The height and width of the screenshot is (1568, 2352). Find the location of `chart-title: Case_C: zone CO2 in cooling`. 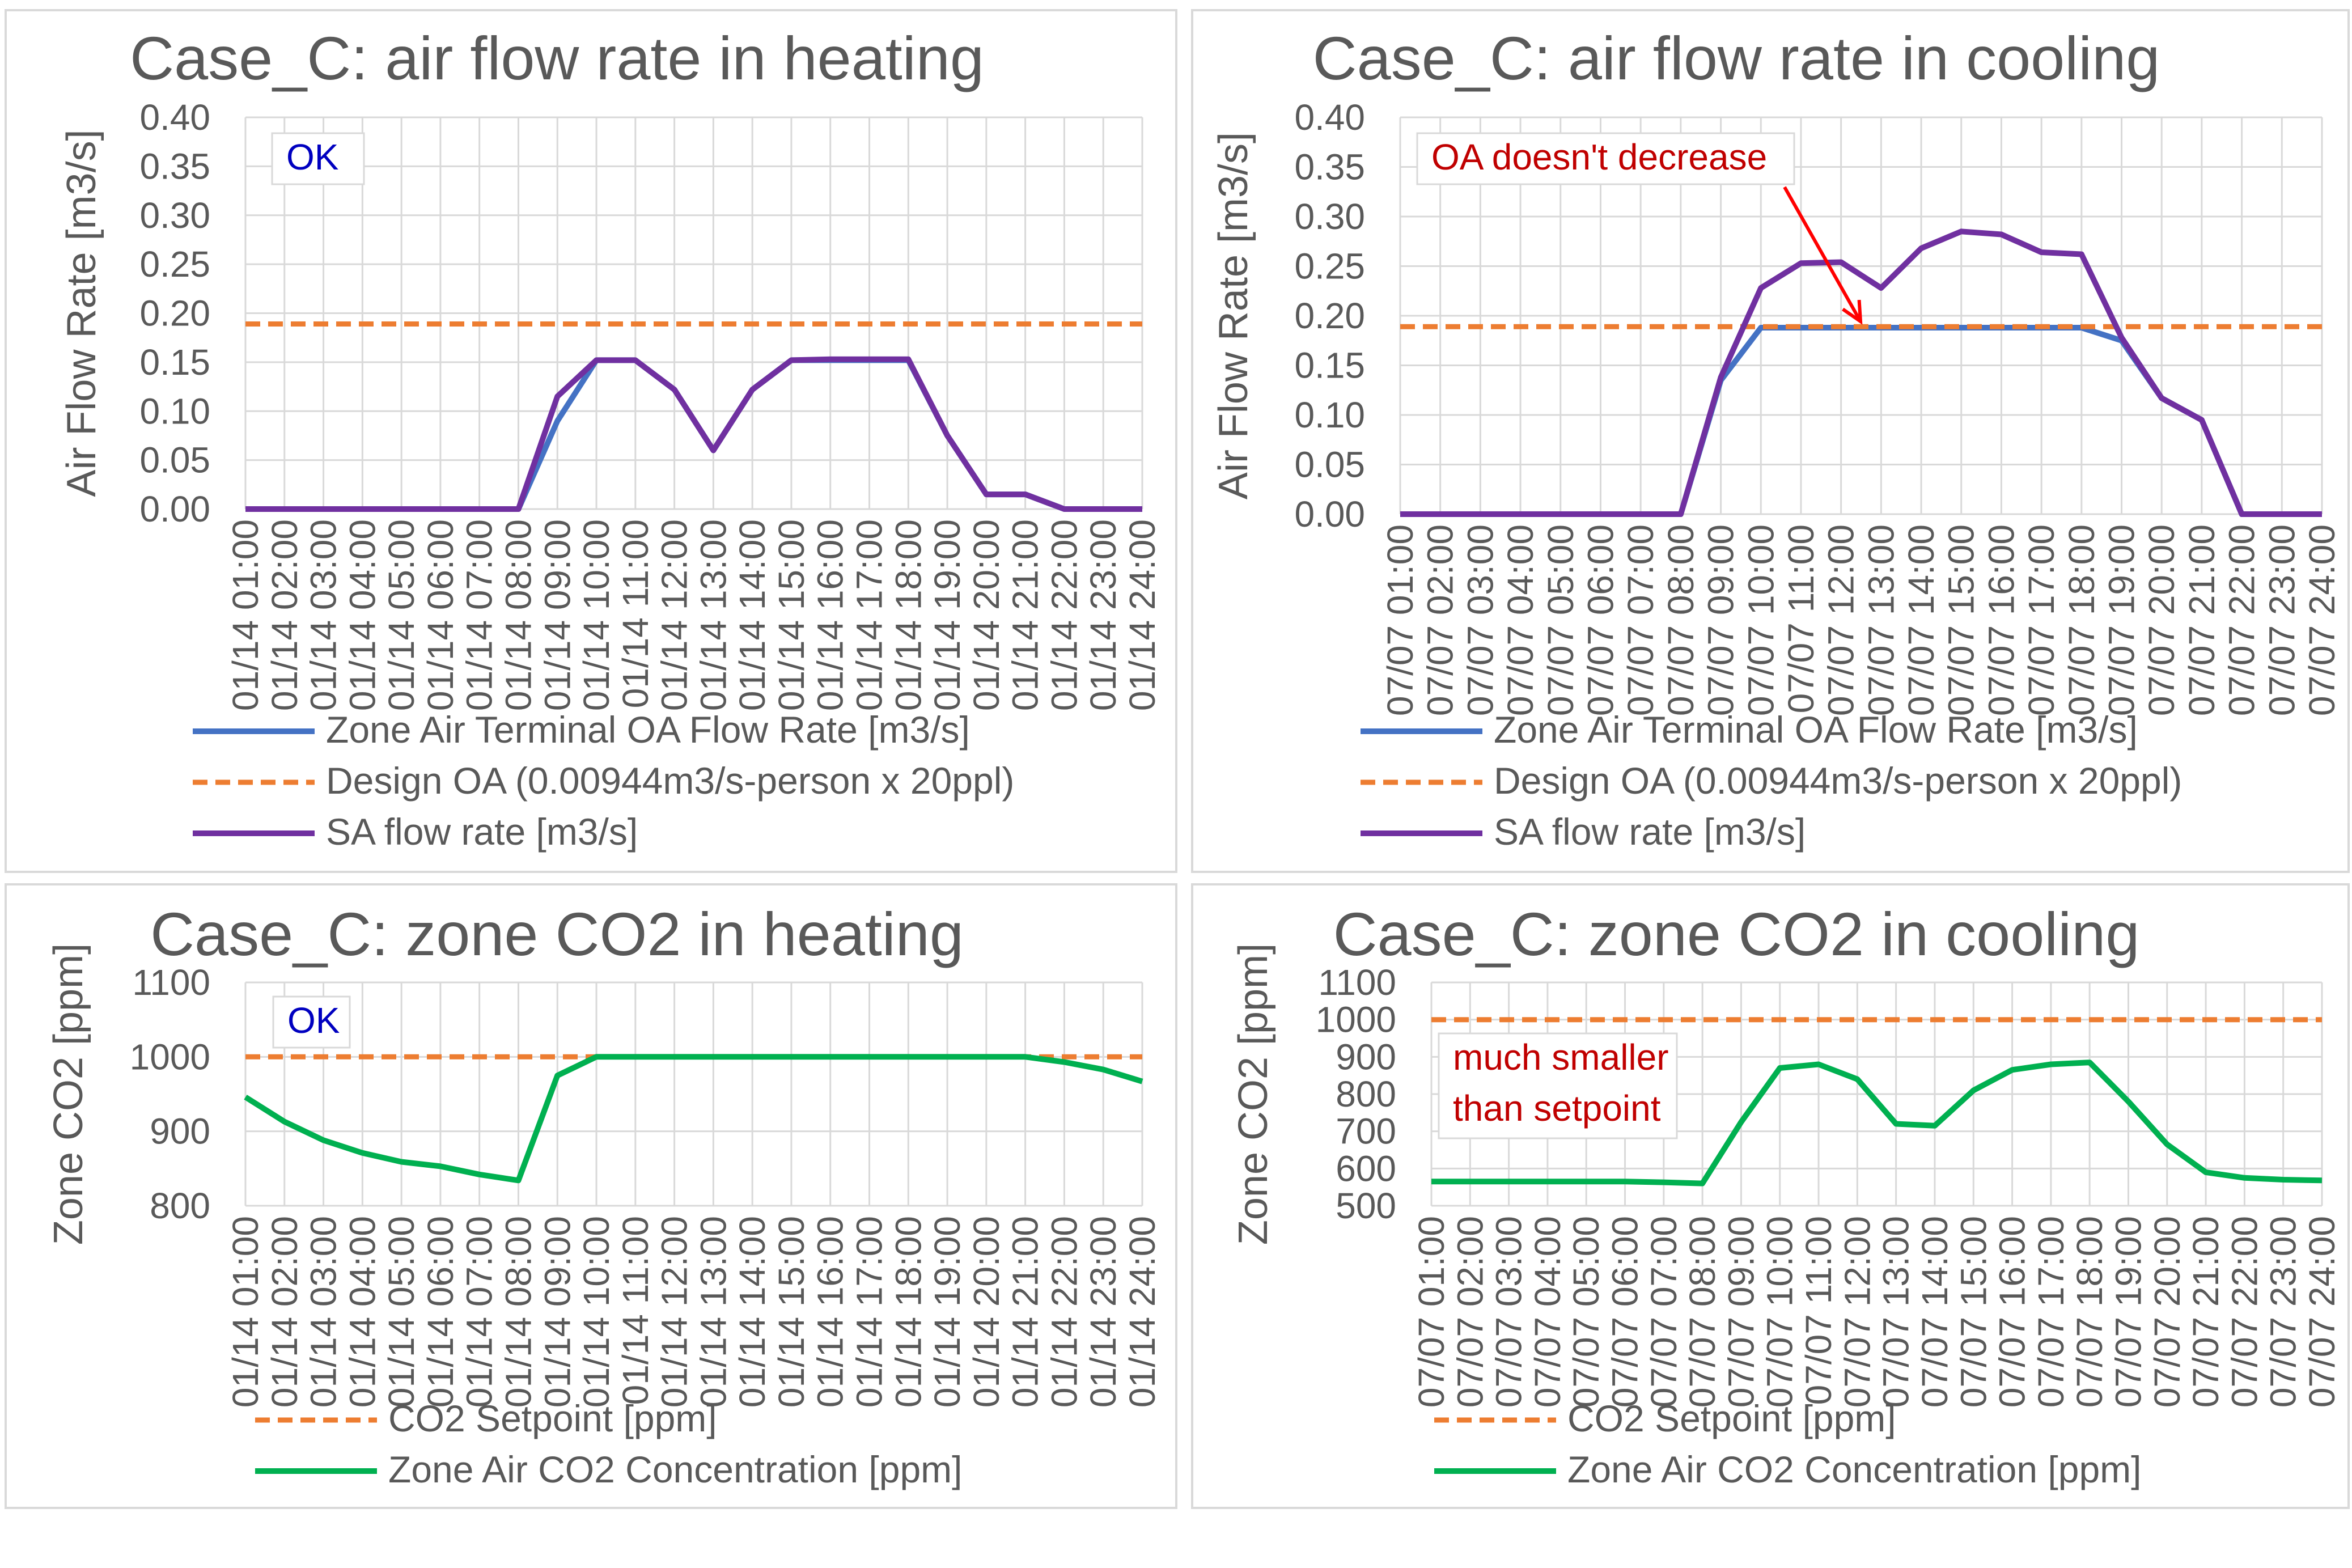

chart-title: Case_C: zone CO2 in cooling is located at coordinates (1736, 934).